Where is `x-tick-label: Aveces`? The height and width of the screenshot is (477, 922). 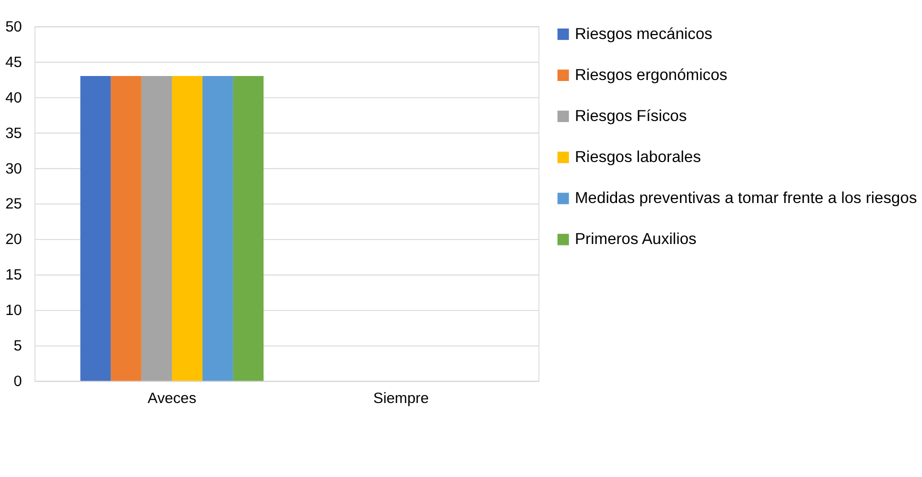 x-tick-label: Aveces is located at coordinates (172, 398).